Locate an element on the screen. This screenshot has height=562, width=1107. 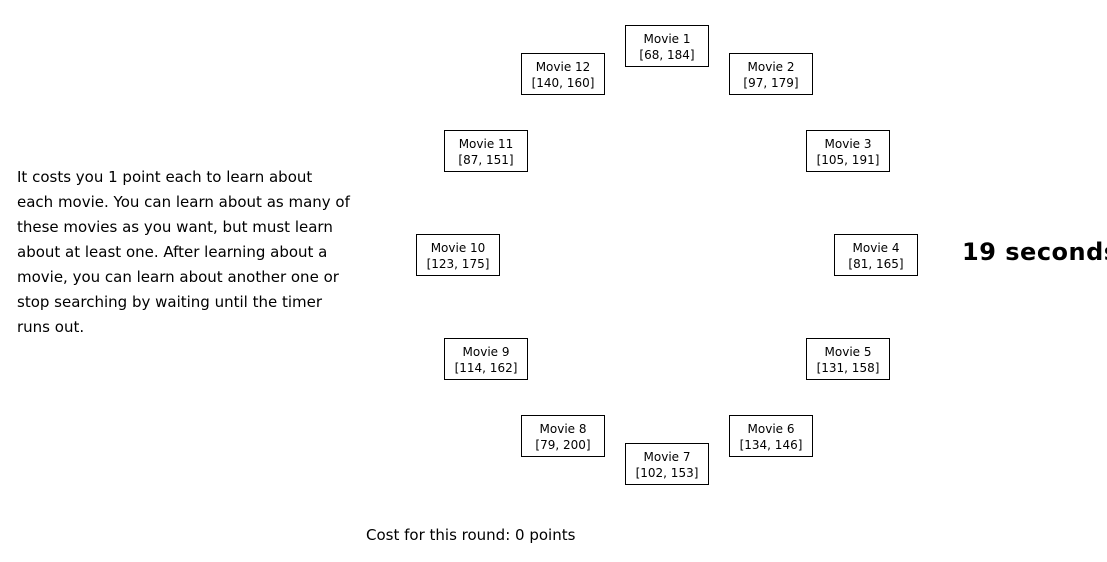
movie-box-5: Movie 5 [131, 158] is located at coordinates (848, 359).